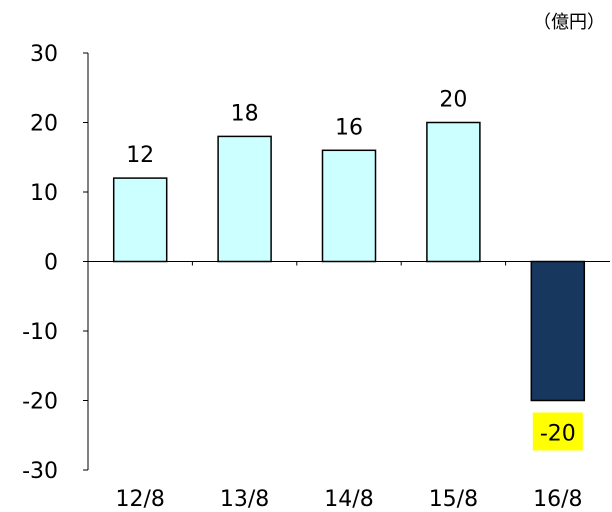 This screenshot has height=512, width=612. Describe the element at coordinates (453, 499) in the screenshot. I see `x-tick-label: 15/8` at that location.